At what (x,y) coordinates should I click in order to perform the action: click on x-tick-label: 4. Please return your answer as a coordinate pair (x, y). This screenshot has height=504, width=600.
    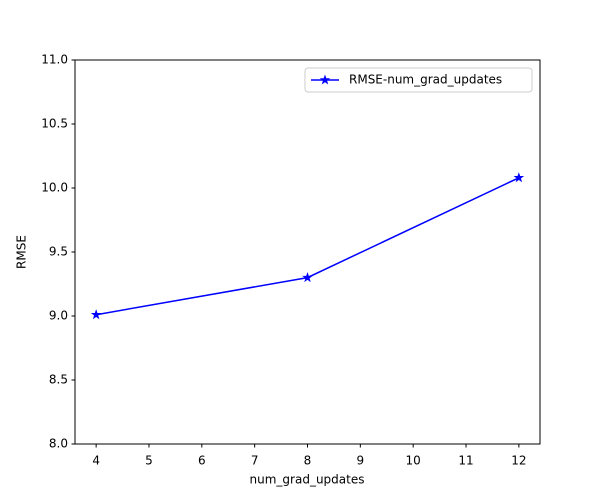
    Looking at the image, I should click on (96, 461).